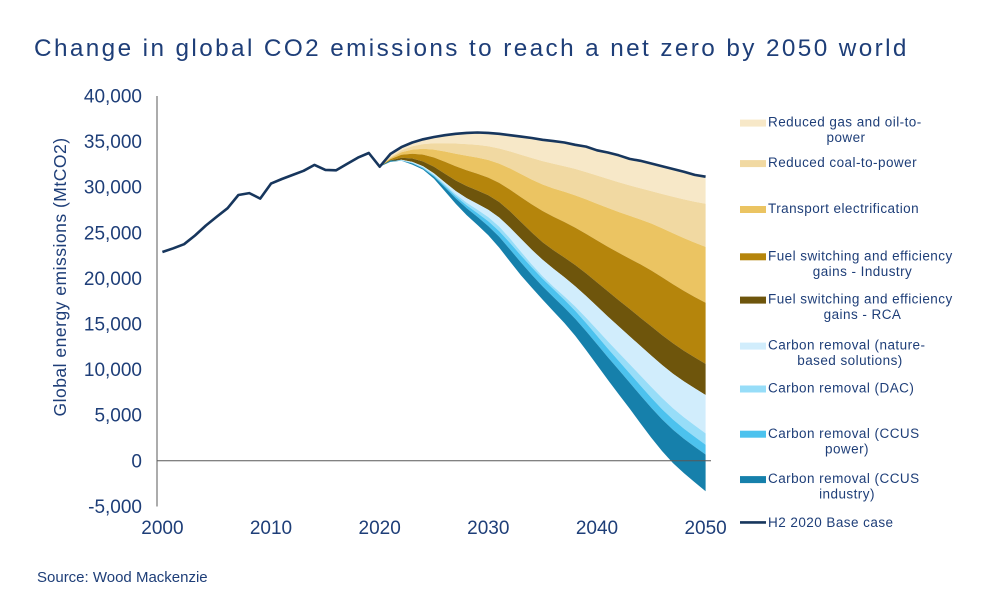 The image size is (1000, 600). Describe the element at coordinates (113, 188) in the screenshot. I see `svg-text: 30,000` at that location.